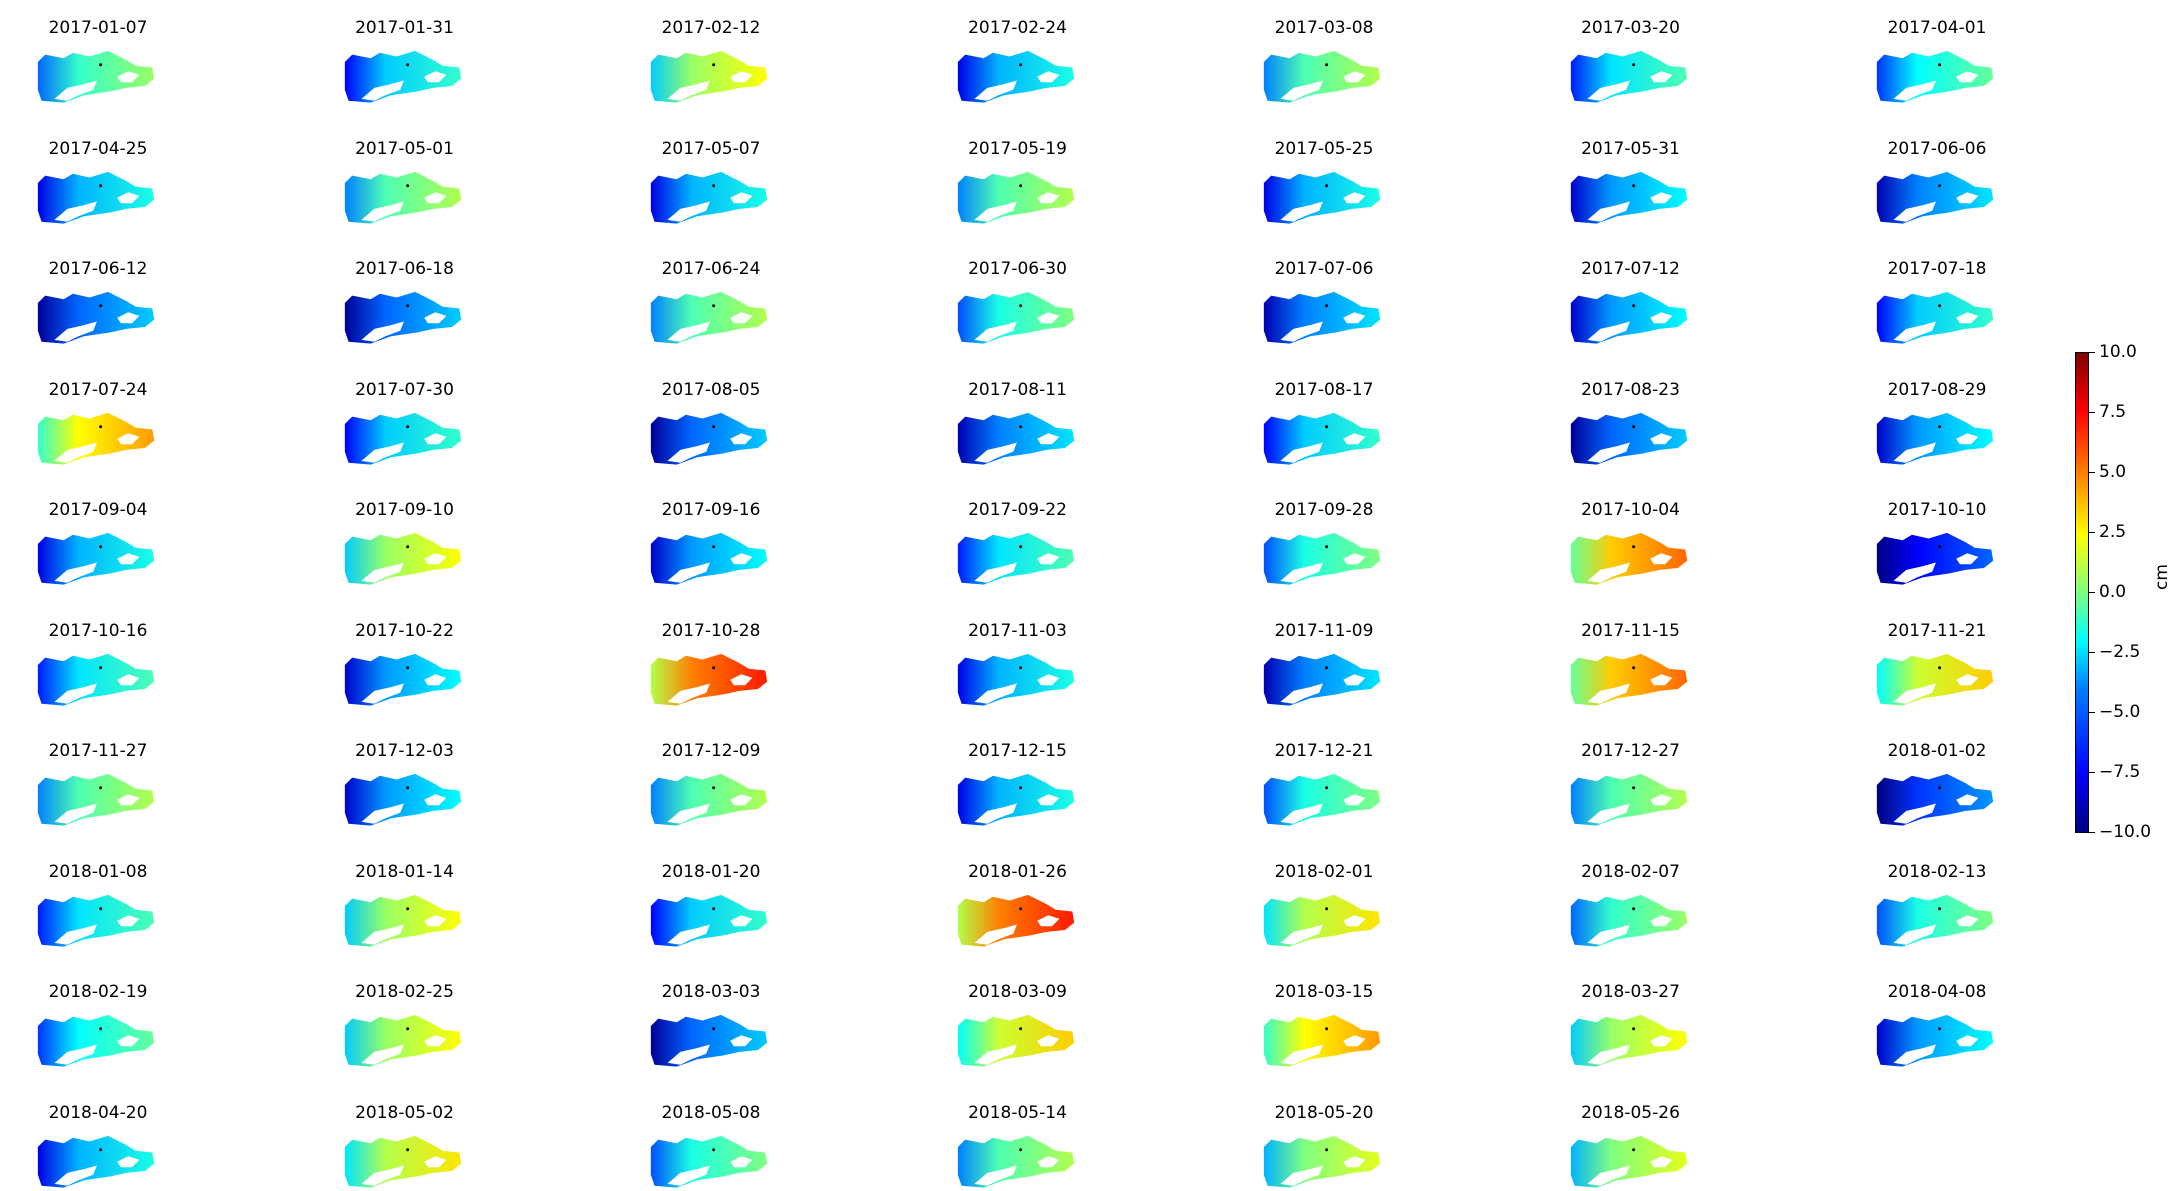  I want to click on panel-title: 2018-02-25, so click(404, 992).